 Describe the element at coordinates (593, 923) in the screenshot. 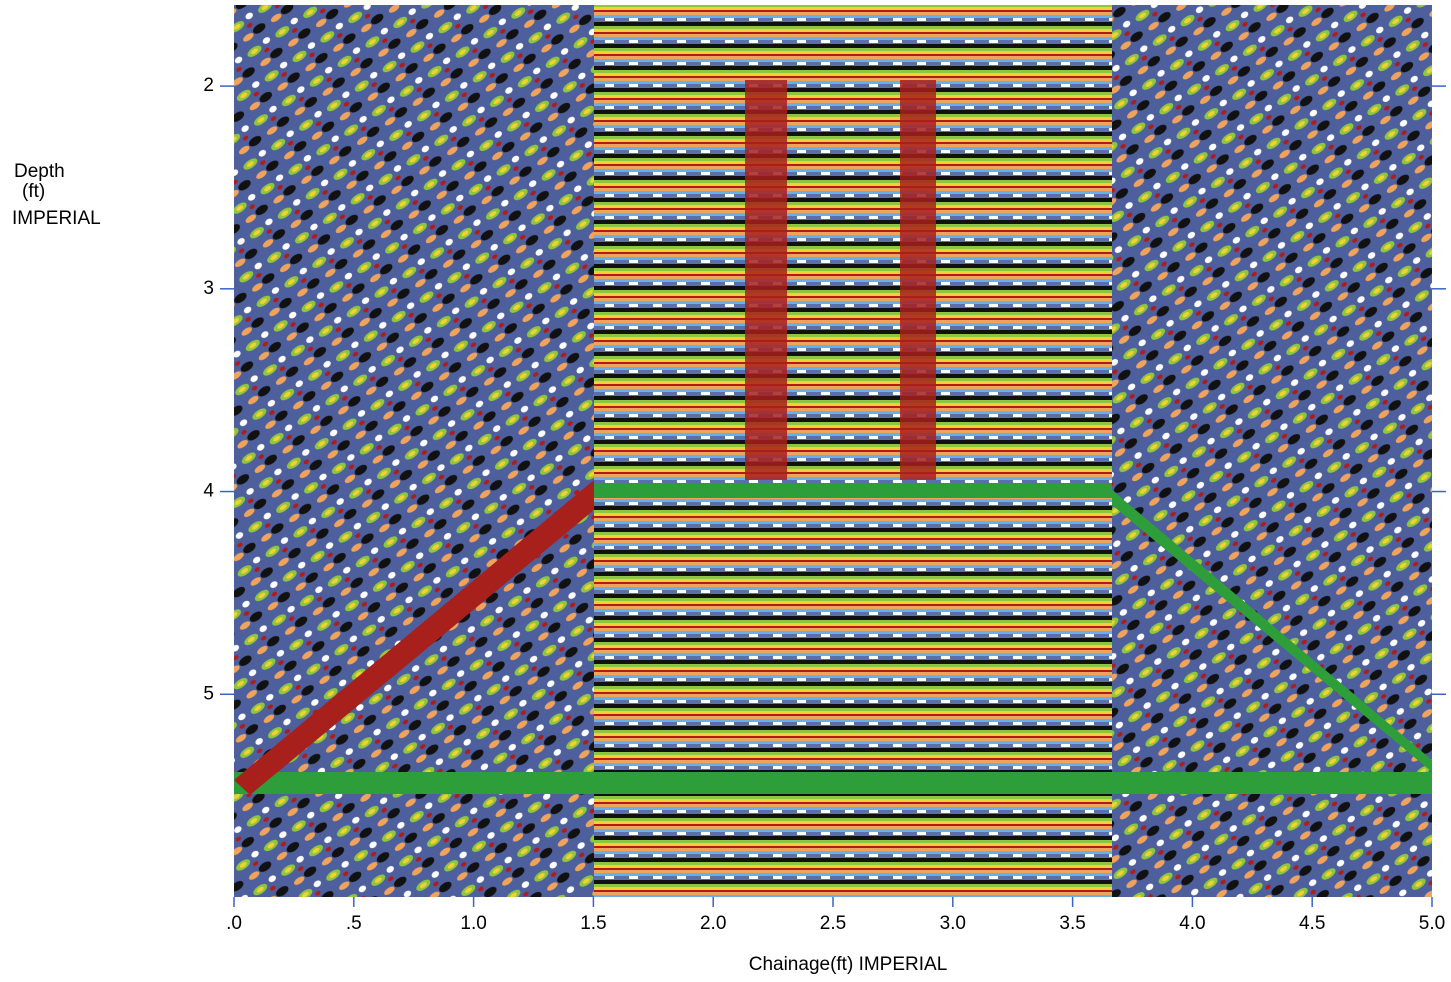

I see `x-tick-label: 1.5` at that location.